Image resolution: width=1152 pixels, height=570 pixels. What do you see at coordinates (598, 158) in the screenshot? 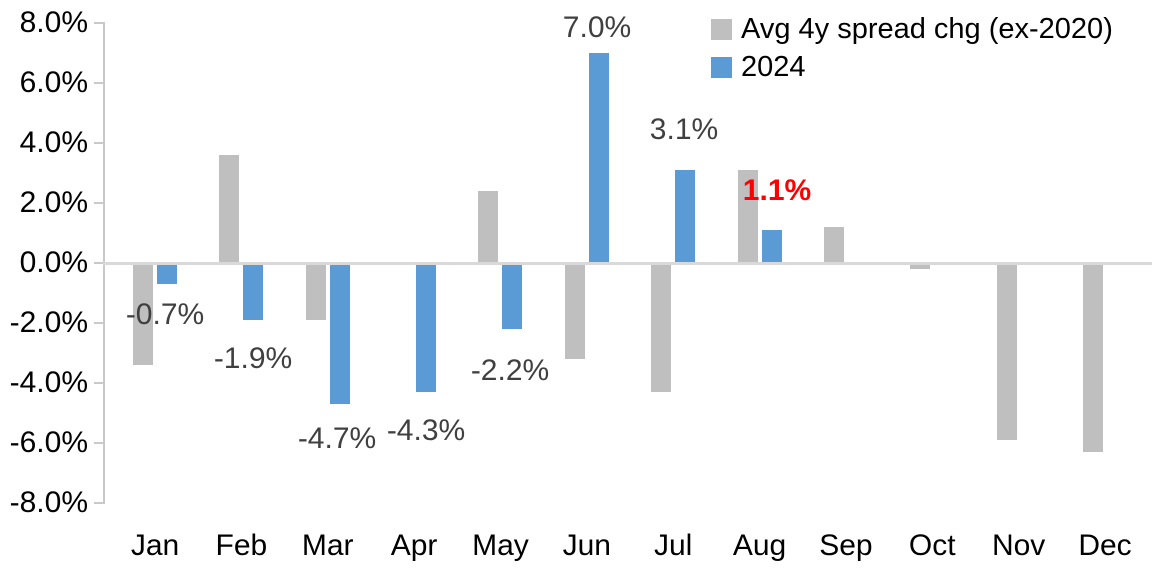
I see `bar-2024-jun` at bounding box center [598, 158].